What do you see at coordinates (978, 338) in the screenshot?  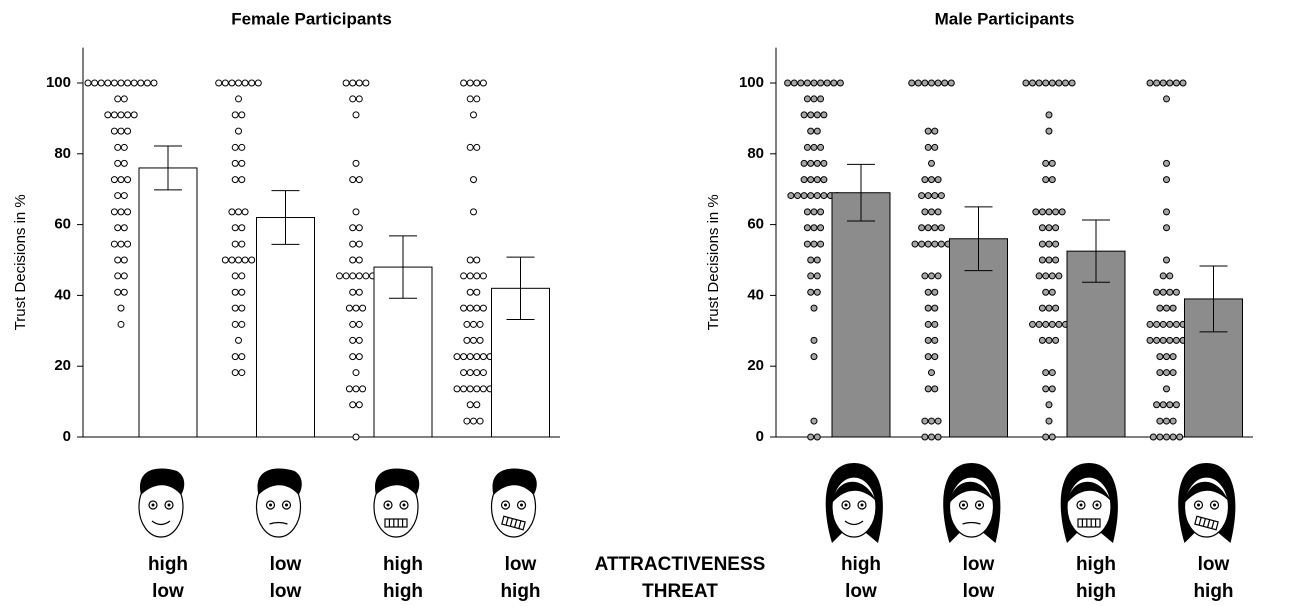 I see `bar` at bounding box center [978, 338].